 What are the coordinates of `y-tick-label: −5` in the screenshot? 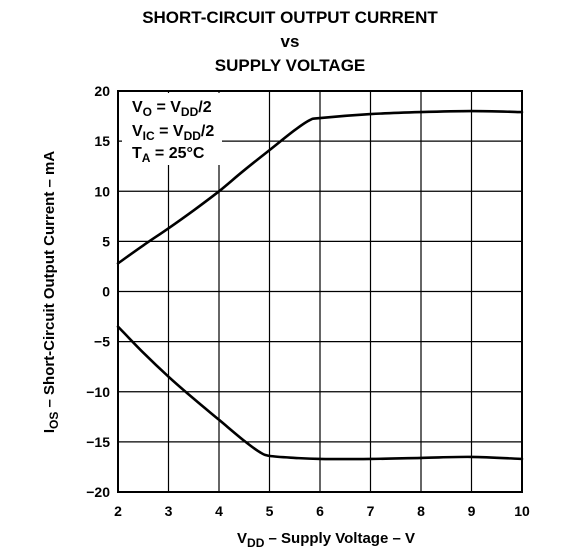 It's located at (102, 342).